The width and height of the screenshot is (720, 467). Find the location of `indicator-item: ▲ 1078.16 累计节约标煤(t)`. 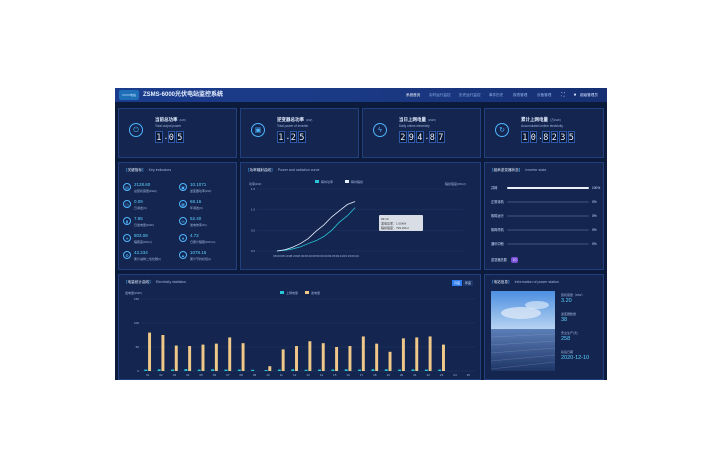

indicator-item: ▲ 1078.16 累计节约标煤(t) is located at coordinates (207, 256).